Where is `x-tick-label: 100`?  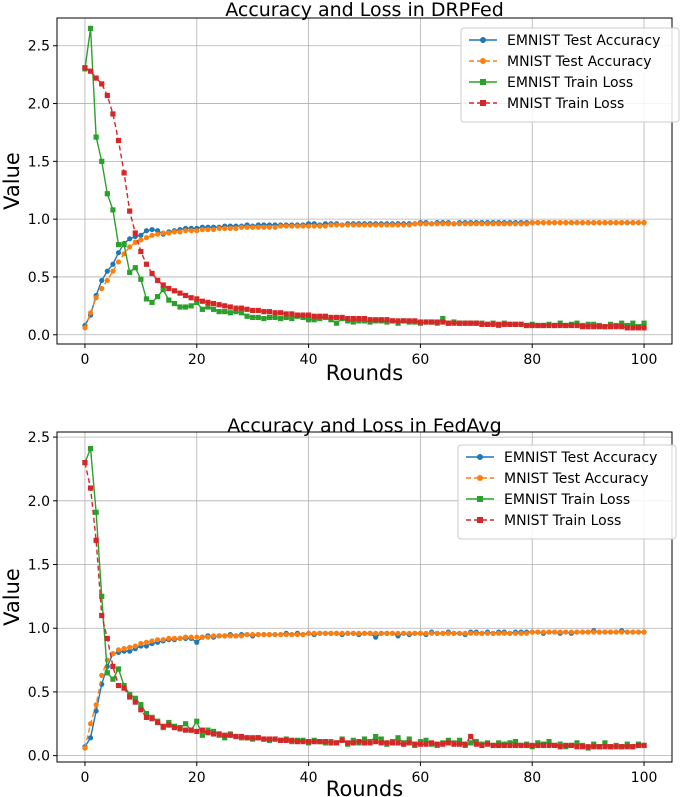 x-tick-label: 100 is located at coordinates (644, 360).